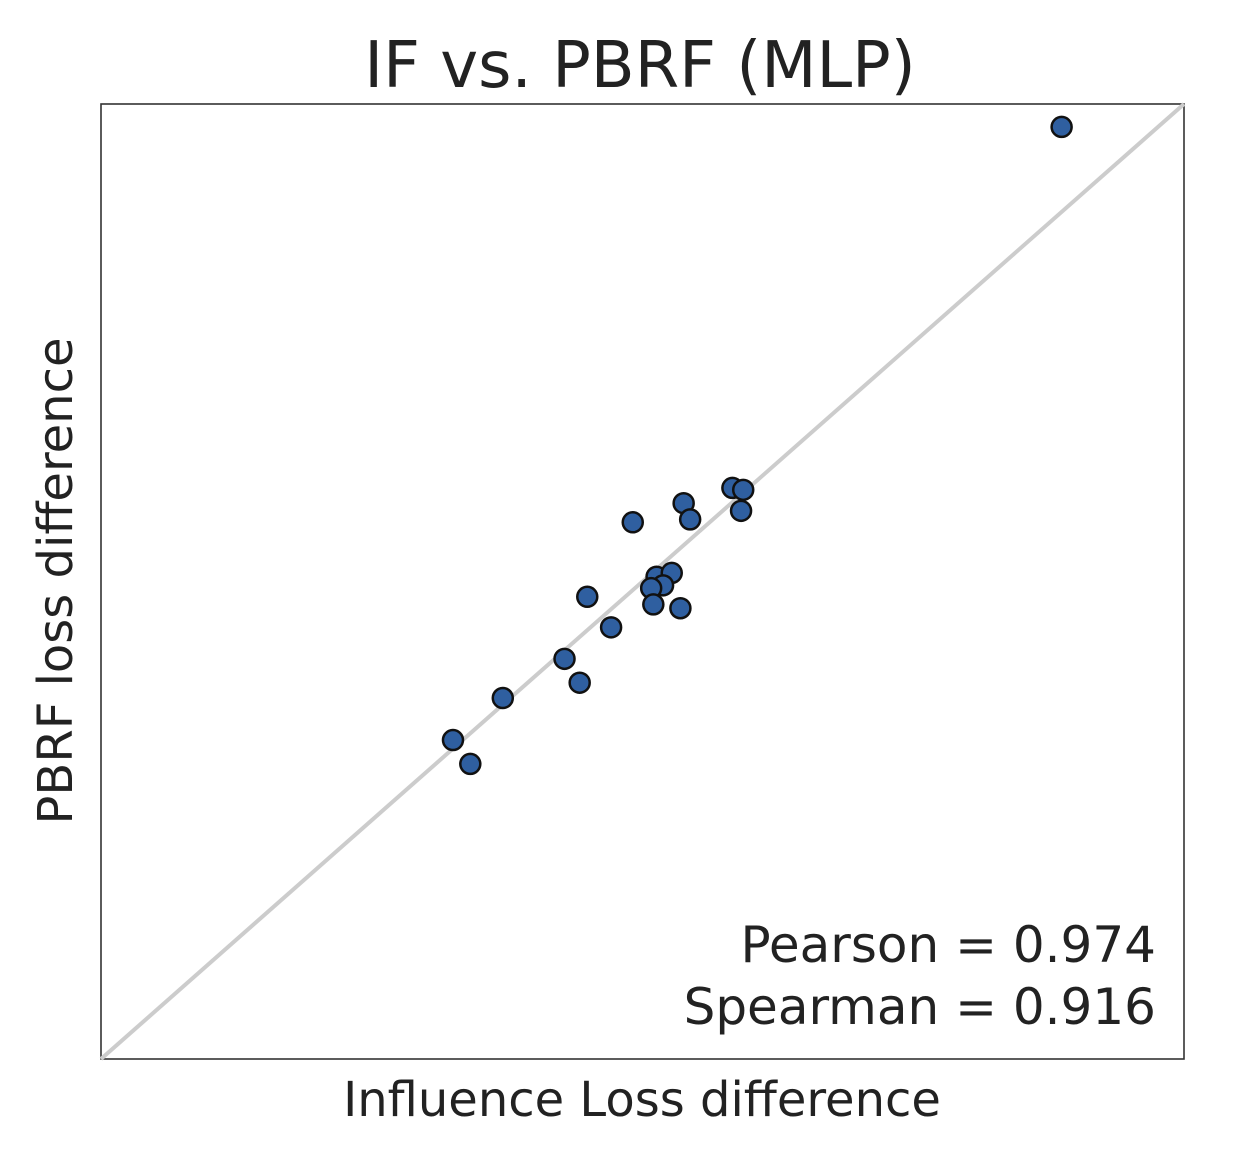 The image size is (1260, 1154). What do you see at coordinates (948, 945) in the screenshot?
I see `pearson-annotation: Pearson = 0.974` at bounding box center [948, 945].